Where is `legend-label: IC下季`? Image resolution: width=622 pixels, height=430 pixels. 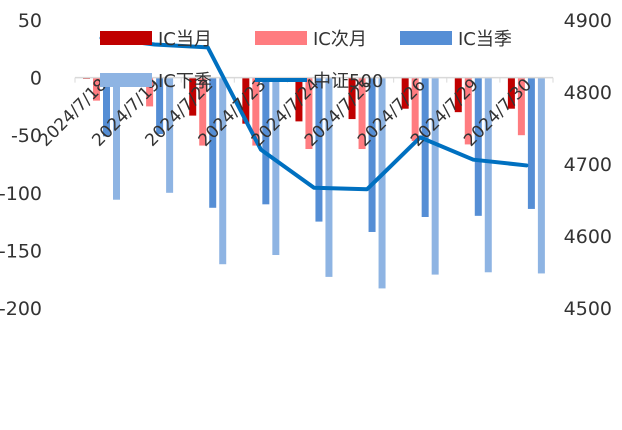
legend-label: IC下季 is located at coordinates (185, 81).